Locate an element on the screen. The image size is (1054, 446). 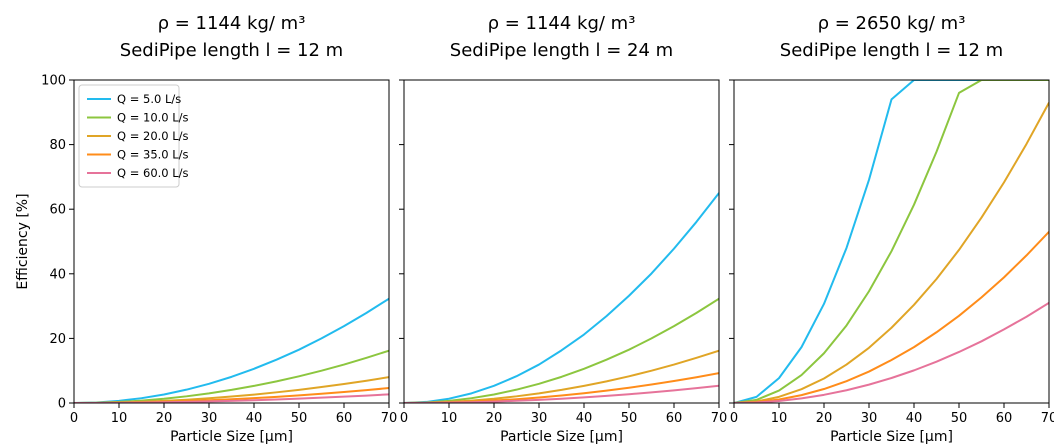
legend-entry-5: Q = 60.0 L/s is located at coordinates (153, 173).